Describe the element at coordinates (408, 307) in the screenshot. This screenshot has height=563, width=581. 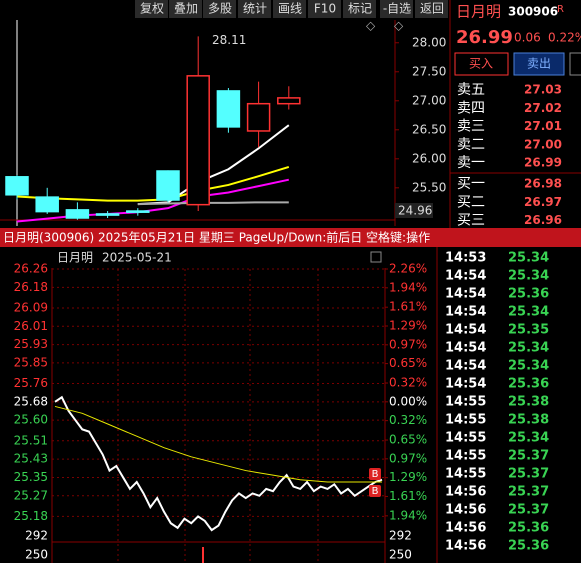
I see `y2-tick-label: 1.61%` at that location.